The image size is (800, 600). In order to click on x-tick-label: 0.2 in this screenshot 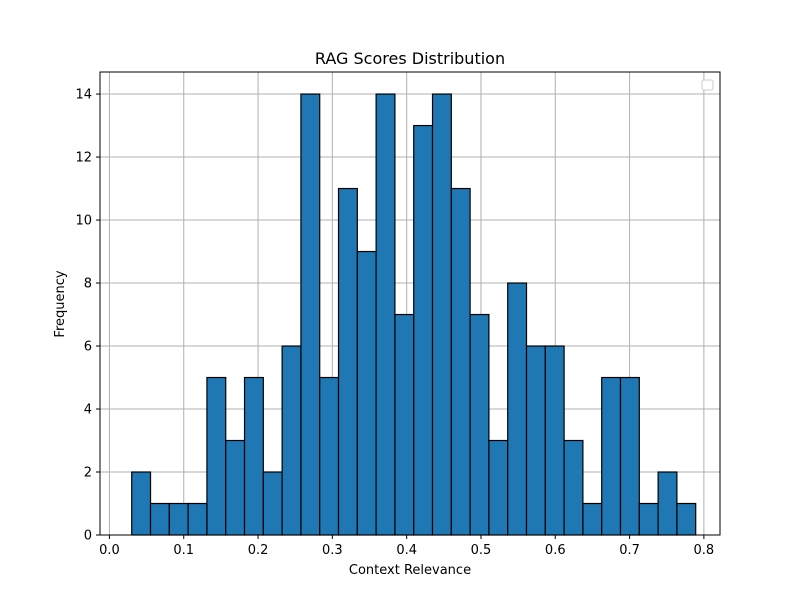, I will do `click(258, 550)`.